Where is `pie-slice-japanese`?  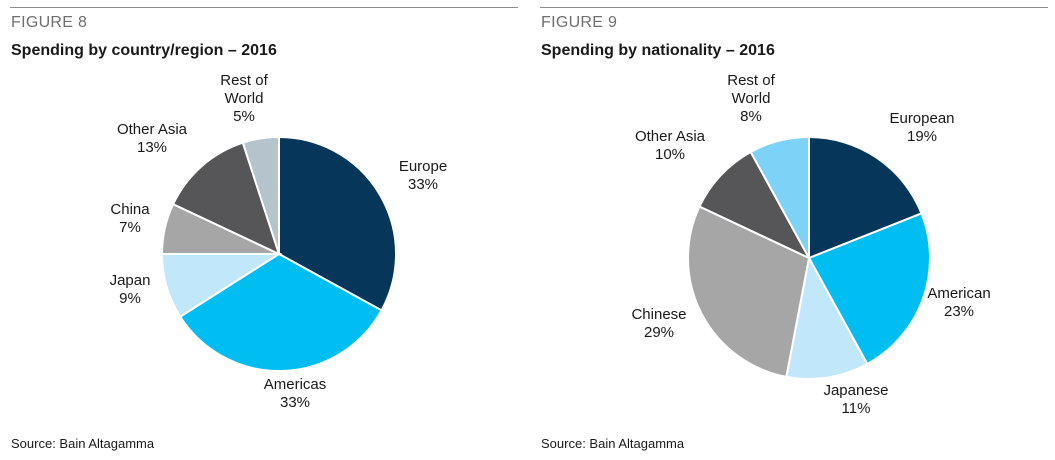 pie-slice-japanese is located at coordinates (827, 317).